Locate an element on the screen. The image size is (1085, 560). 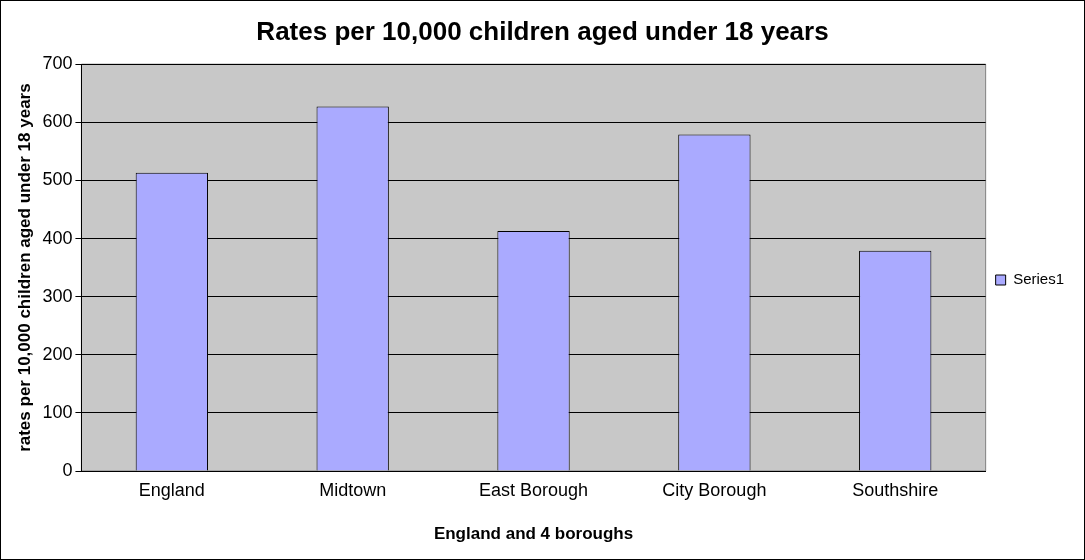
x-axis-title: England and 4 boroughs is located at coordinates (533, 534).